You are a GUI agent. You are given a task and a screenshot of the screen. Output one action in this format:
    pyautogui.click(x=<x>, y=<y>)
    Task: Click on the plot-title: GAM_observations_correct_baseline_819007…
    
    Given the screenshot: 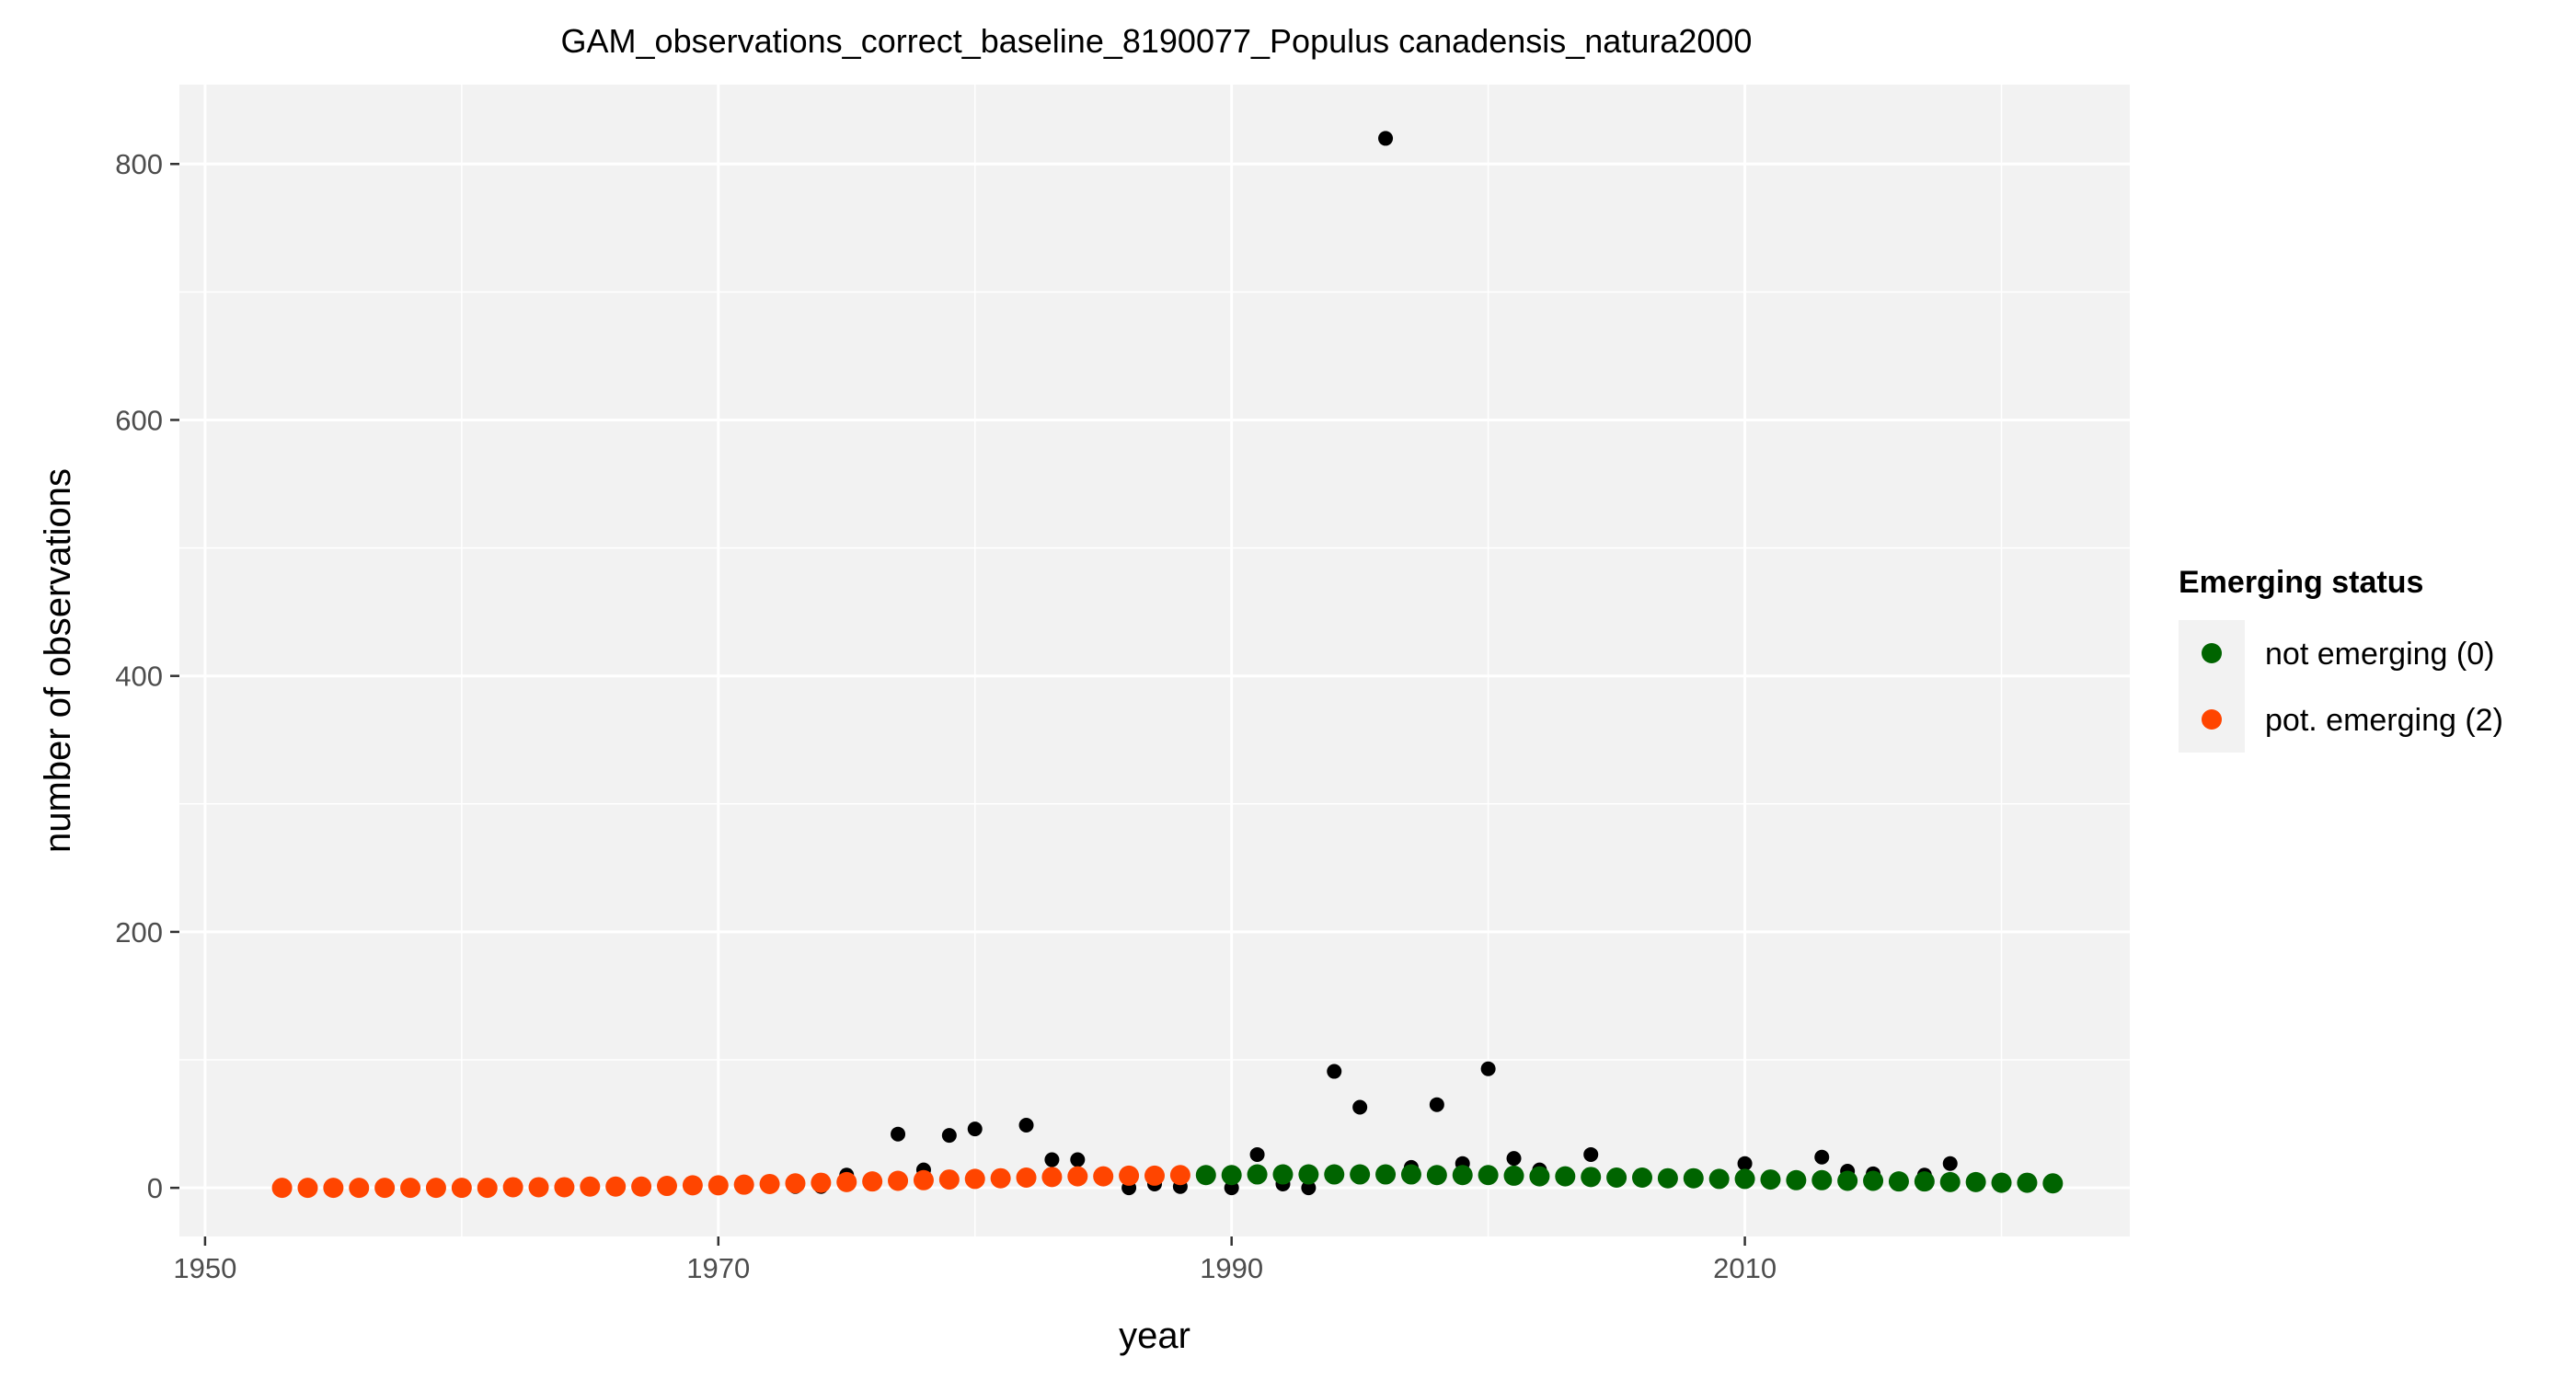 What is the action you would take?
    pyautogui.click(x=1157, y=41)
    